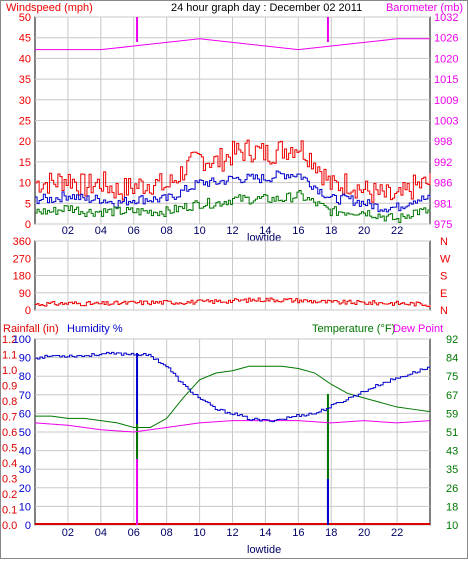  Describe the element at coordinates (364, 231) in the screenshot. I see `wind-panel-x-tick-label: 20` at that location.